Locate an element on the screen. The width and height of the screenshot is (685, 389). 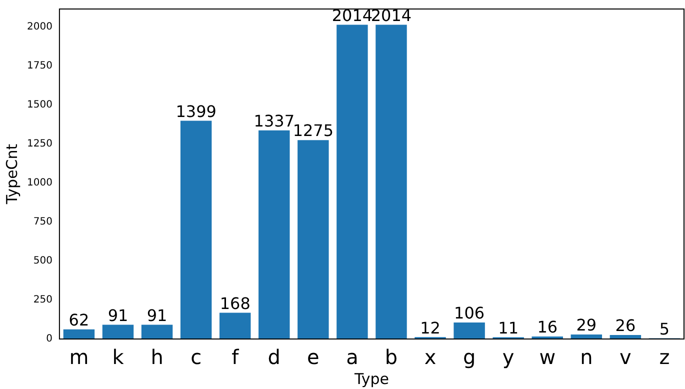
x-tick-label: x is located at coordinates (430, 357).